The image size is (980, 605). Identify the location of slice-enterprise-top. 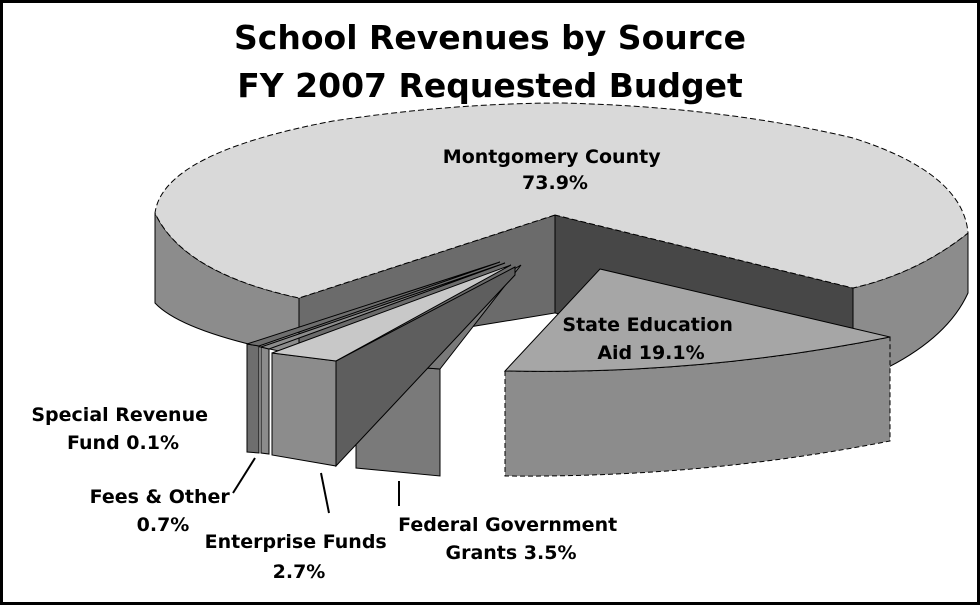
(391, 313).